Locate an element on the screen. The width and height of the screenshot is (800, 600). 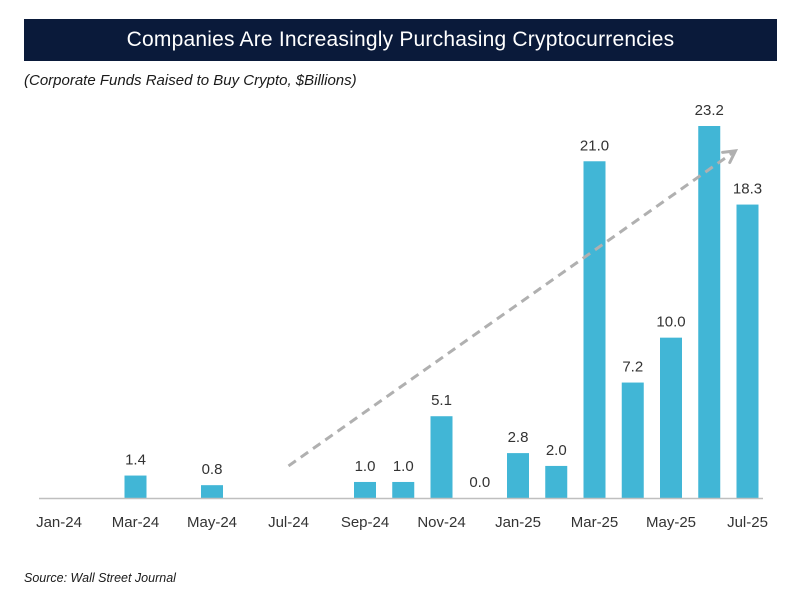
value-label-feb-25: 2.0 is located at coordinates (556, 450).